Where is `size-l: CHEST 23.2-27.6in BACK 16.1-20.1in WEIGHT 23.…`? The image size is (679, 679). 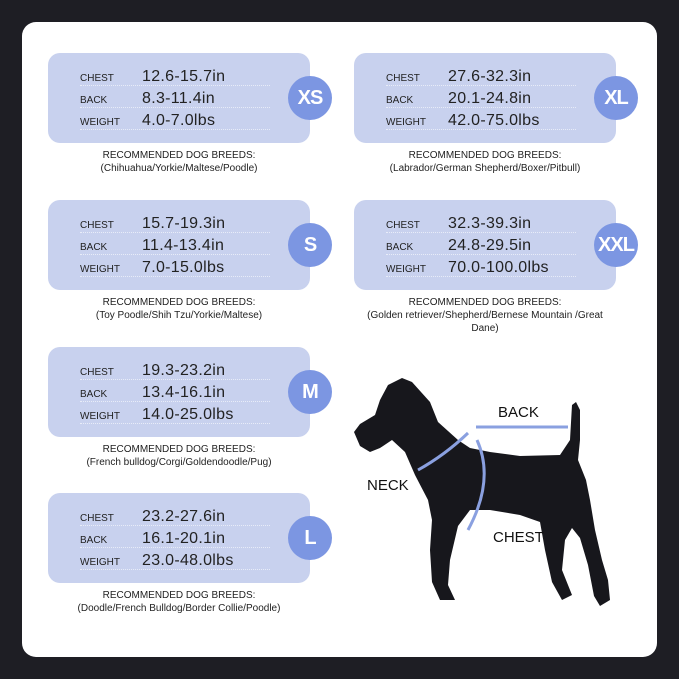 size-l: CHEST 23.2-27.6in BACK 16.1-20.1in WEIGHT 23.… is located at coordinates (190, 554).